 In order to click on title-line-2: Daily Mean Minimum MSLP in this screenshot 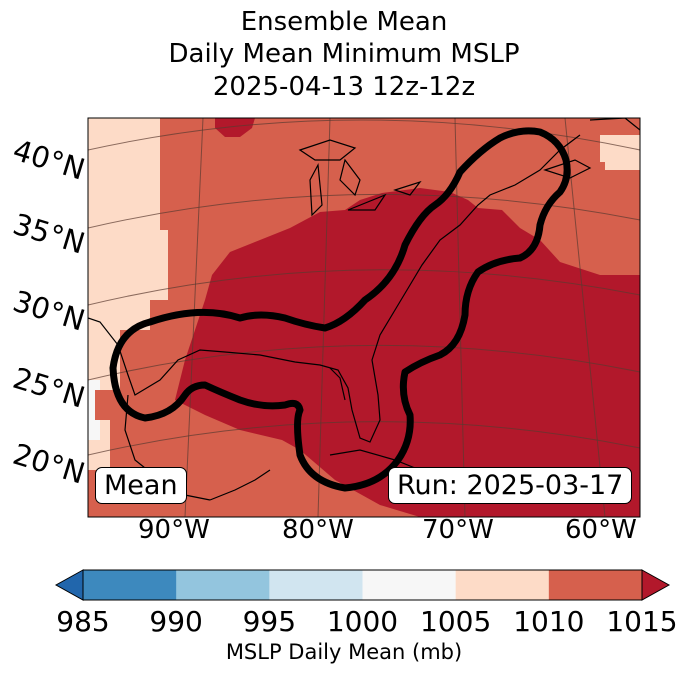, I will do `click(344, 54)`.